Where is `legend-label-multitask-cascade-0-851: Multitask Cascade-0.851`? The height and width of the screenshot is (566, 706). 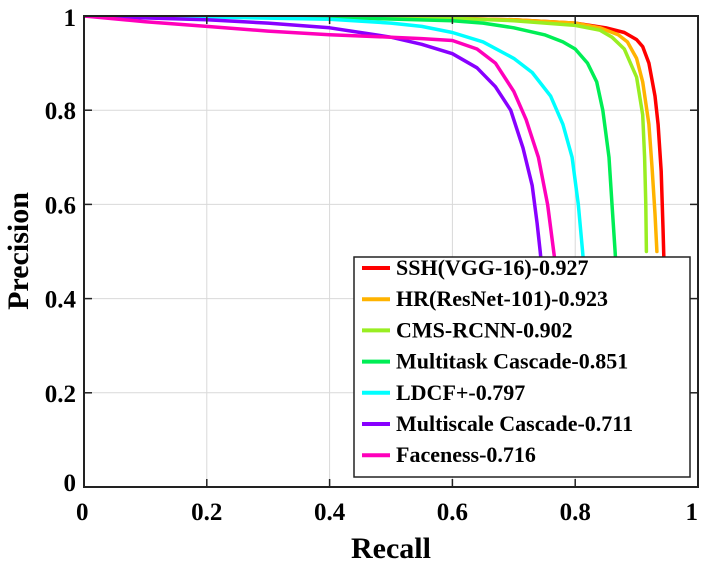
legend-label-multitask-cascade-0-851: Multitask Cascade-0.851 is located at coordinates (512, 361).